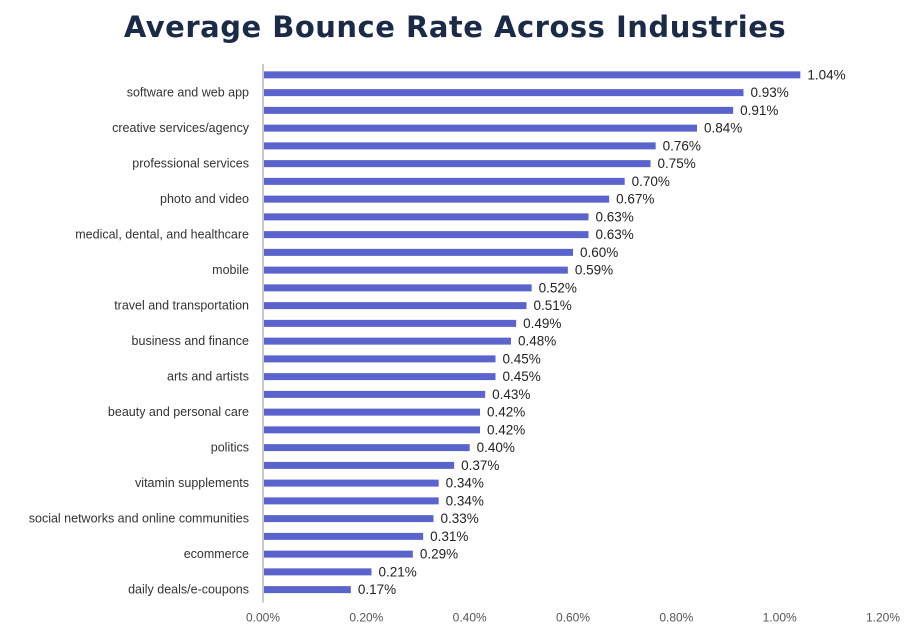 This screenshot has height=635, width=910. What do you see at coordinates (826, 74) in the screenshot?
I see `bar-value-label: 1.04%` at bounding box center [826, 74].